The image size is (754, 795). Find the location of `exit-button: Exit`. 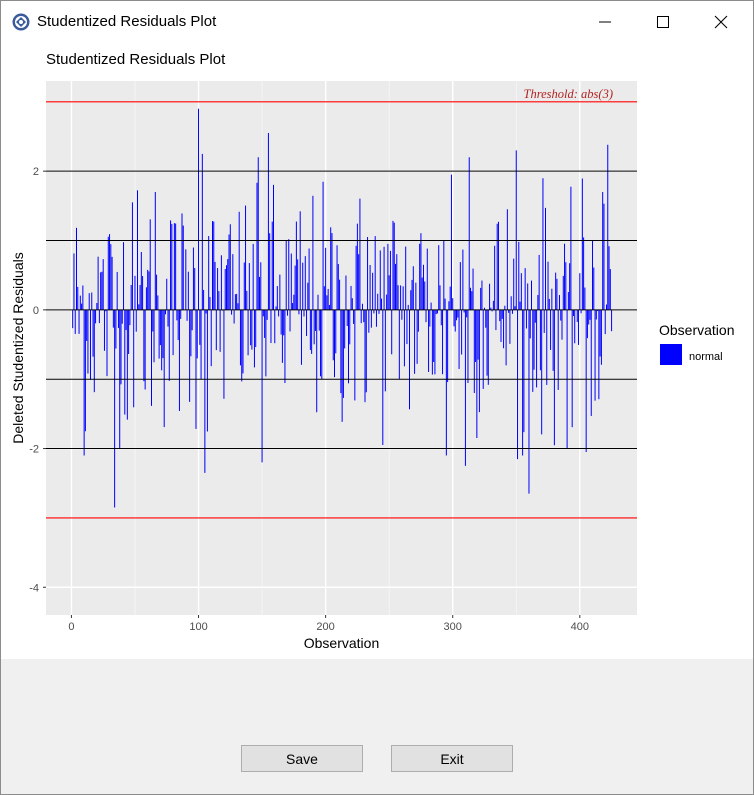

exit-button: Exit is located at coordinates (452, 758).